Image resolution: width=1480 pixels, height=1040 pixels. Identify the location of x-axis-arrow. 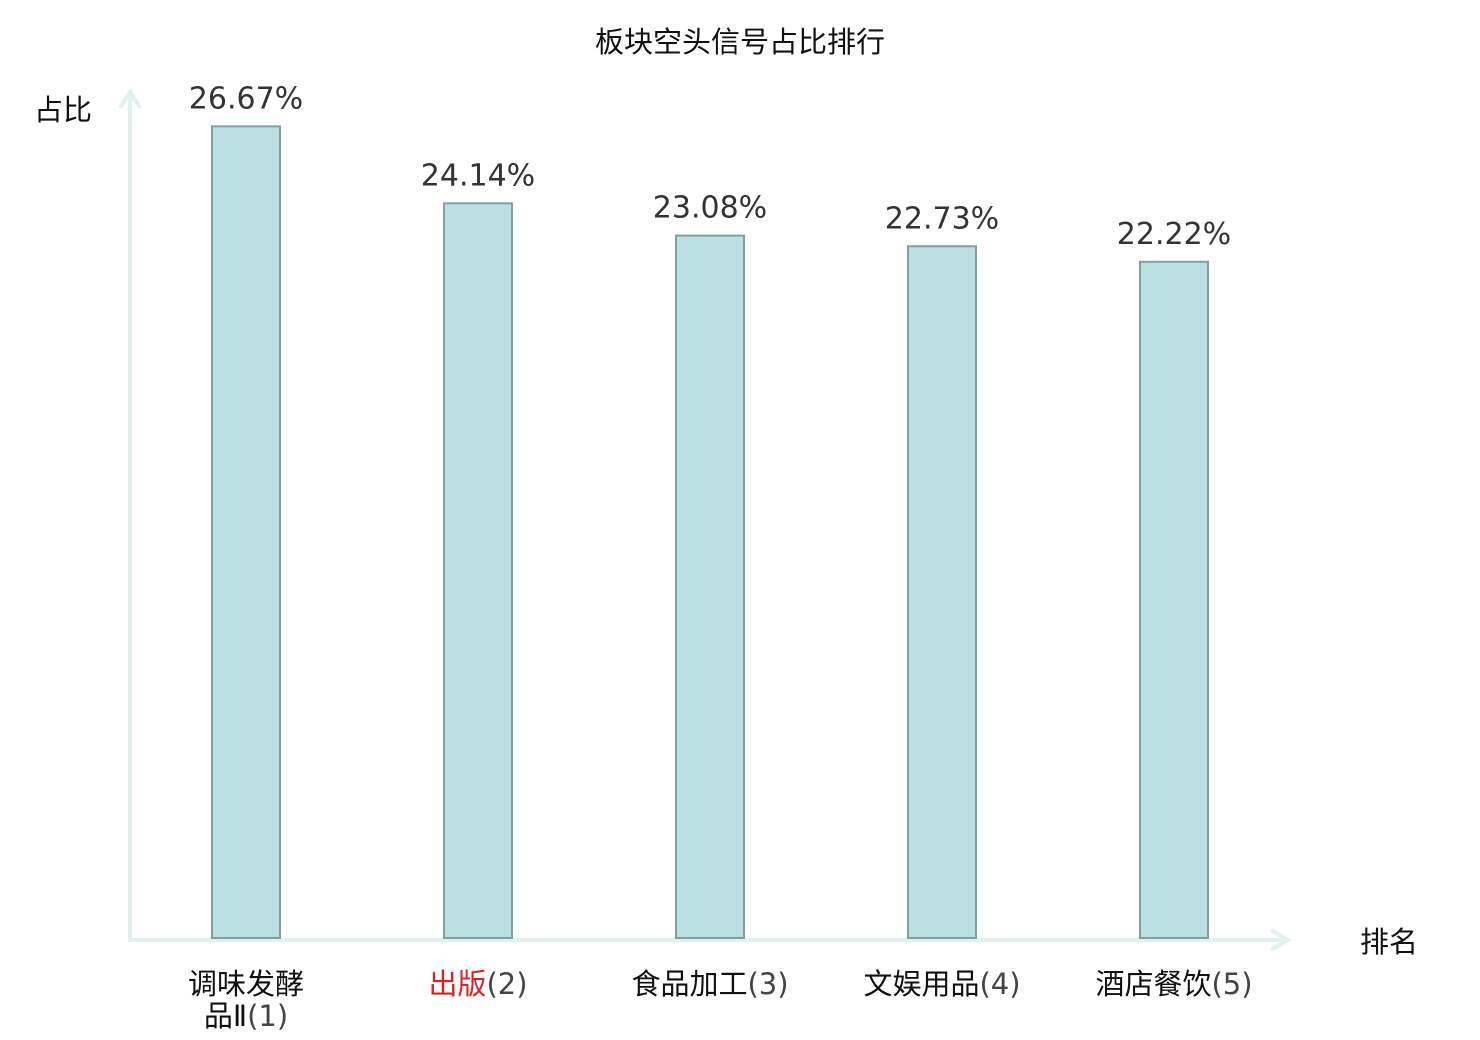
(1280, 940).